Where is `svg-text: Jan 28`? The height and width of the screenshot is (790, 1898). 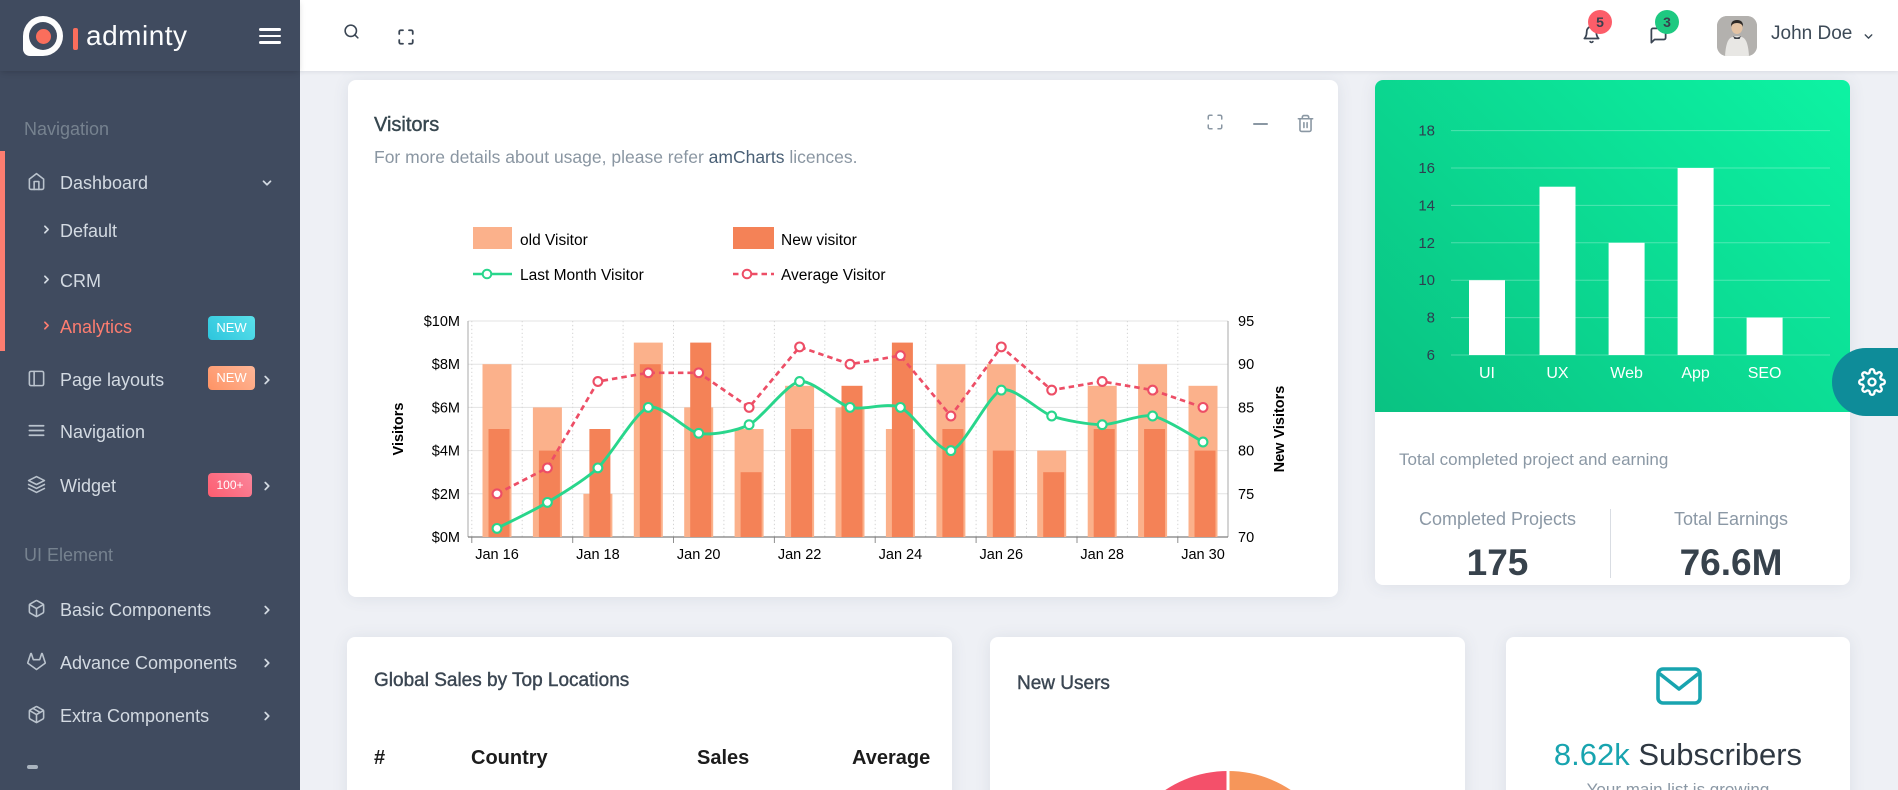 svg-text: Jan 28 is located at coordinates (1102, 555).